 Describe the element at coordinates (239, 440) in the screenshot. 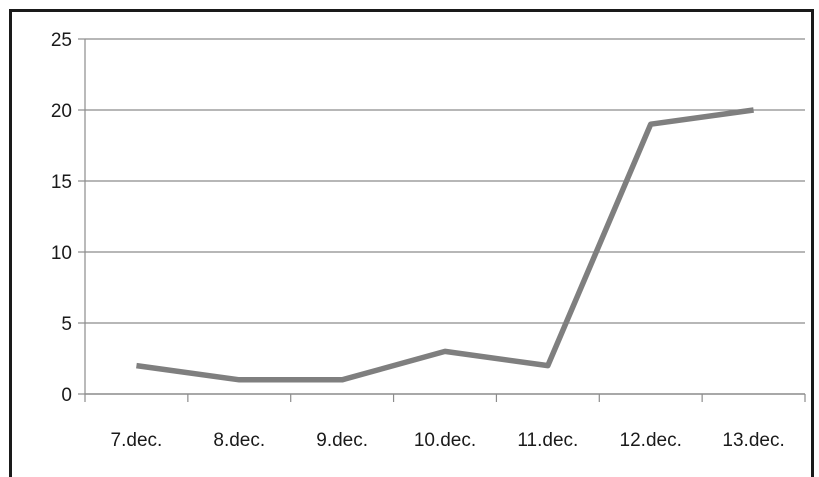

I see `x-tick-label: 8.dec.` at that location.